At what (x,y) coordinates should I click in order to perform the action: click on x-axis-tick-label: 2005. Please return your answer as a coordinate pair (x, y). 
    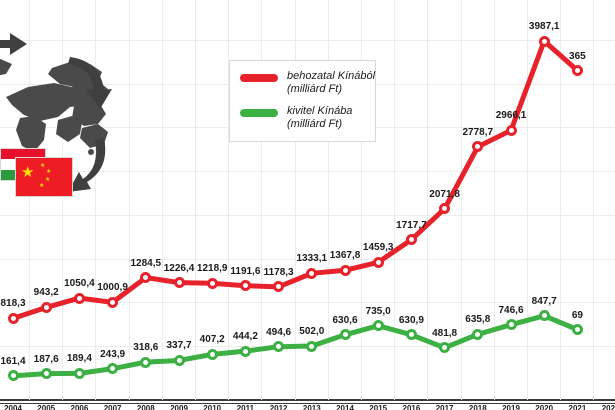
    Looking at the image, I should click on (46, 407).